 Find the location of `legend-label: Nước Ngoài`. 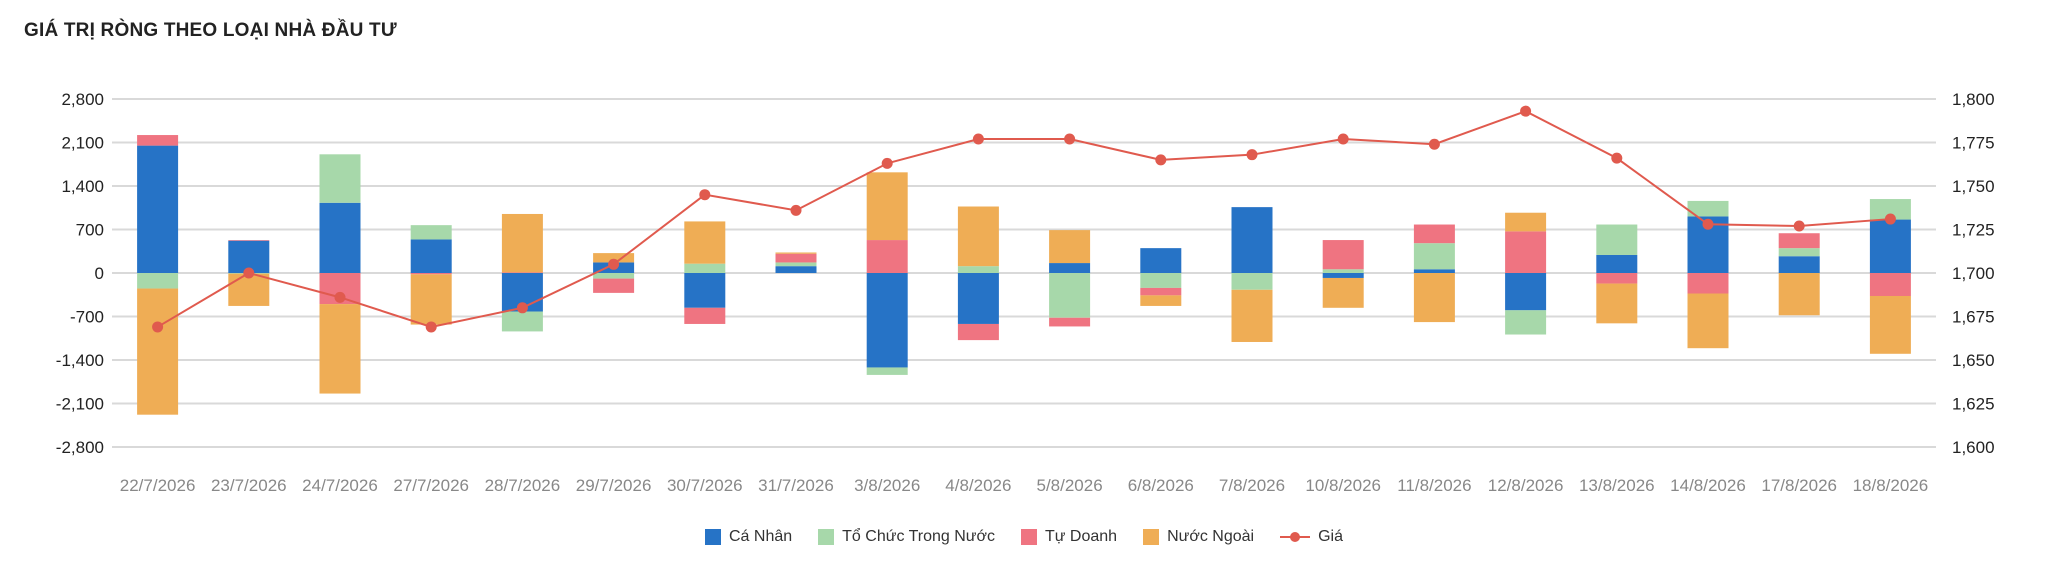

legend-label: Nước Ngoài is located at coordinates (1211, 536).